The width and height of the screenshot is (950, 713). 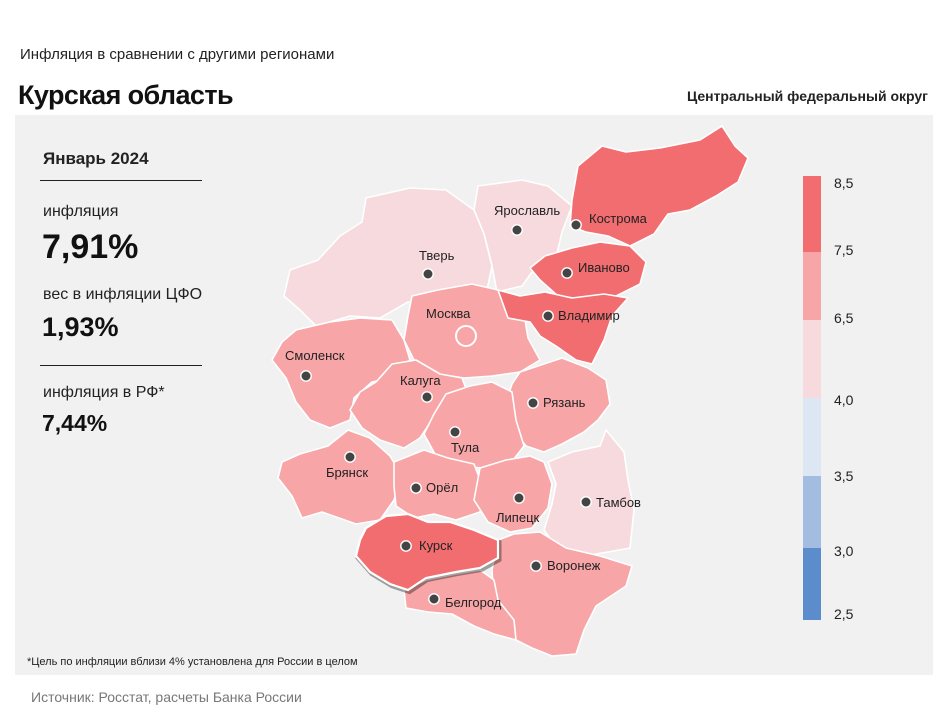 I want to click on city-label-рязань: Рязань, so click(x=564, y=402).